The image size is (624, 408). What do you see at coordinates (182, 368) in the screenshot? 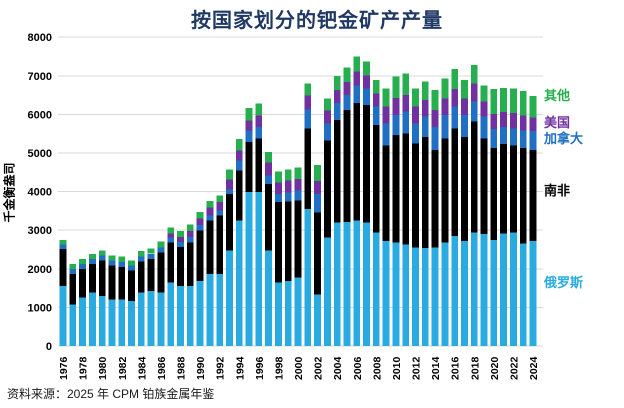
I see `x-tick-label: 1988` at bounding box center [182, 368].